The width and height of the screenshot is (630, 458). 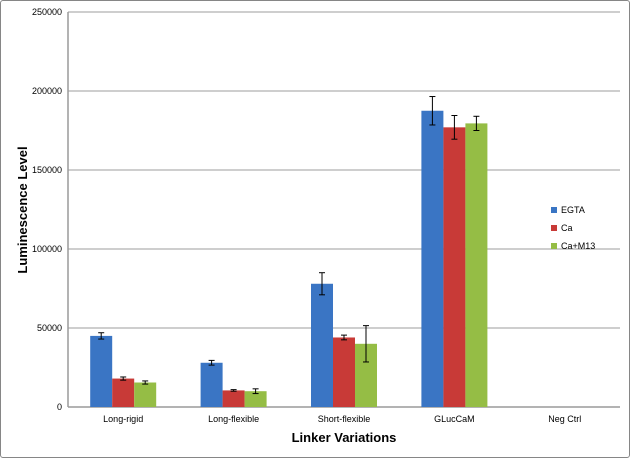 What do you see at coordinates (344, 437) in the screenshot?
I see `x-axis-label: Linker Variations` at bounding box center [344, 437].